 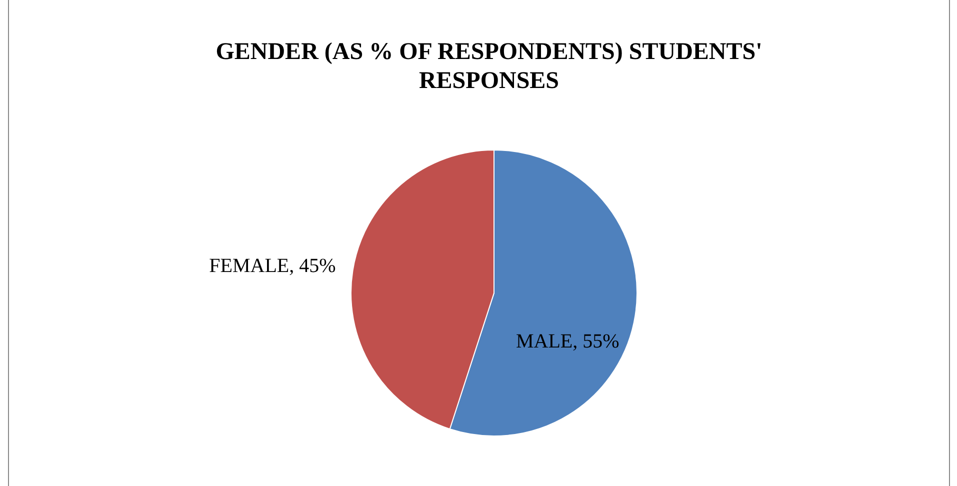 What do you see at coordinates (249, 265) in the screenshot?
I see `slice-label: FEMALE` at bounding box center [249, 265].